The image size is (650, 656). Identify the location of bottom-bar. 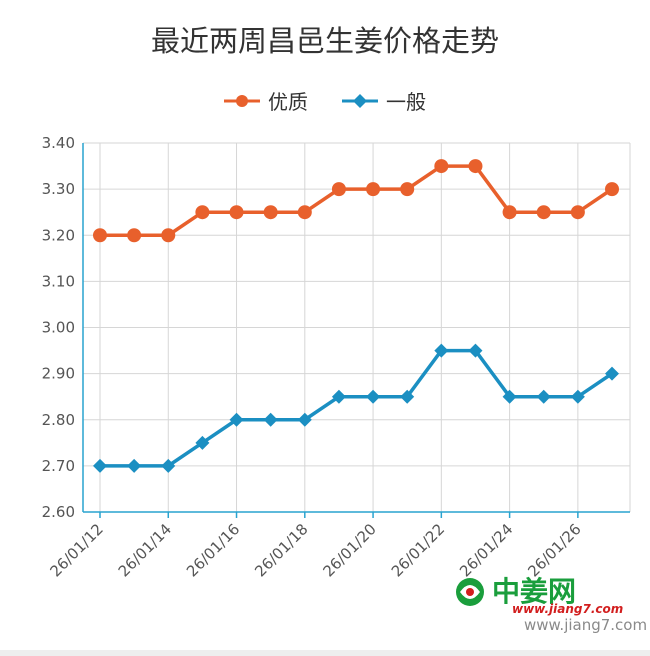
(325, 653).